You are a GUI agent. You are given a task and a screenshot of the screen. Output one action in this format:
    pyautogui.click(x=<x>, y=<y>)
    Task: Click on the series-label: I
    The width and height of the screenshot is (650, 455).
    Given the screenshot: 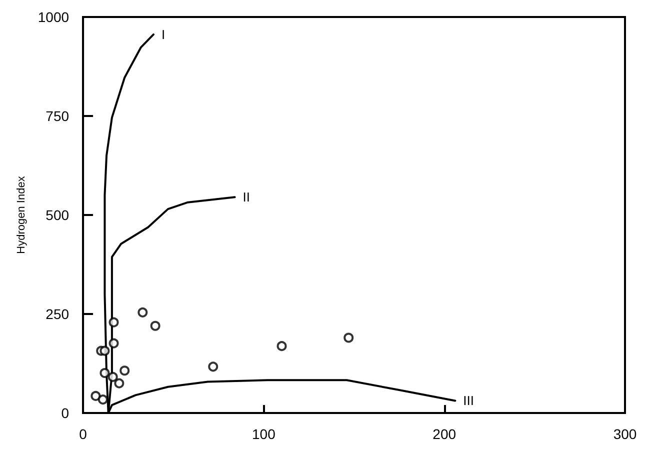 What is the action you would take?
    pyautogui.click(x=164, y=34)
    